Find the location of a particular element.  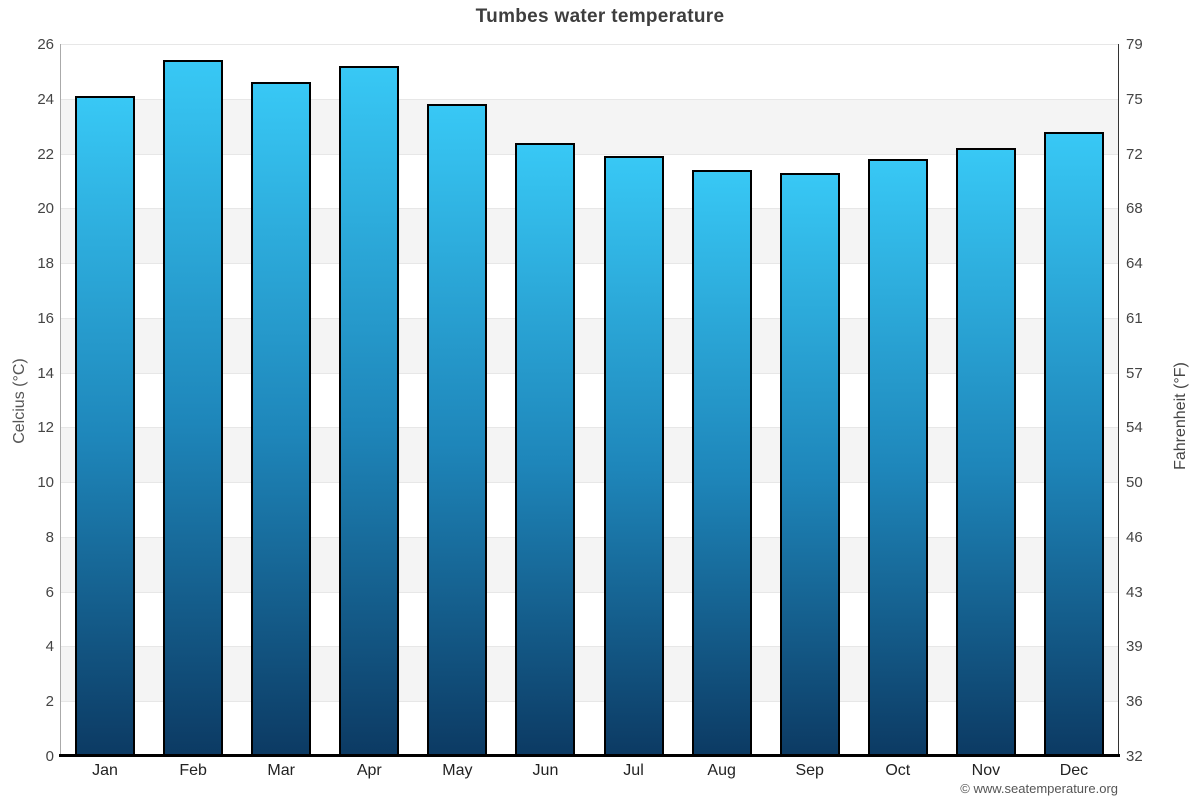

tick-label-celsius: 6 is located at coordinates (49, 592).